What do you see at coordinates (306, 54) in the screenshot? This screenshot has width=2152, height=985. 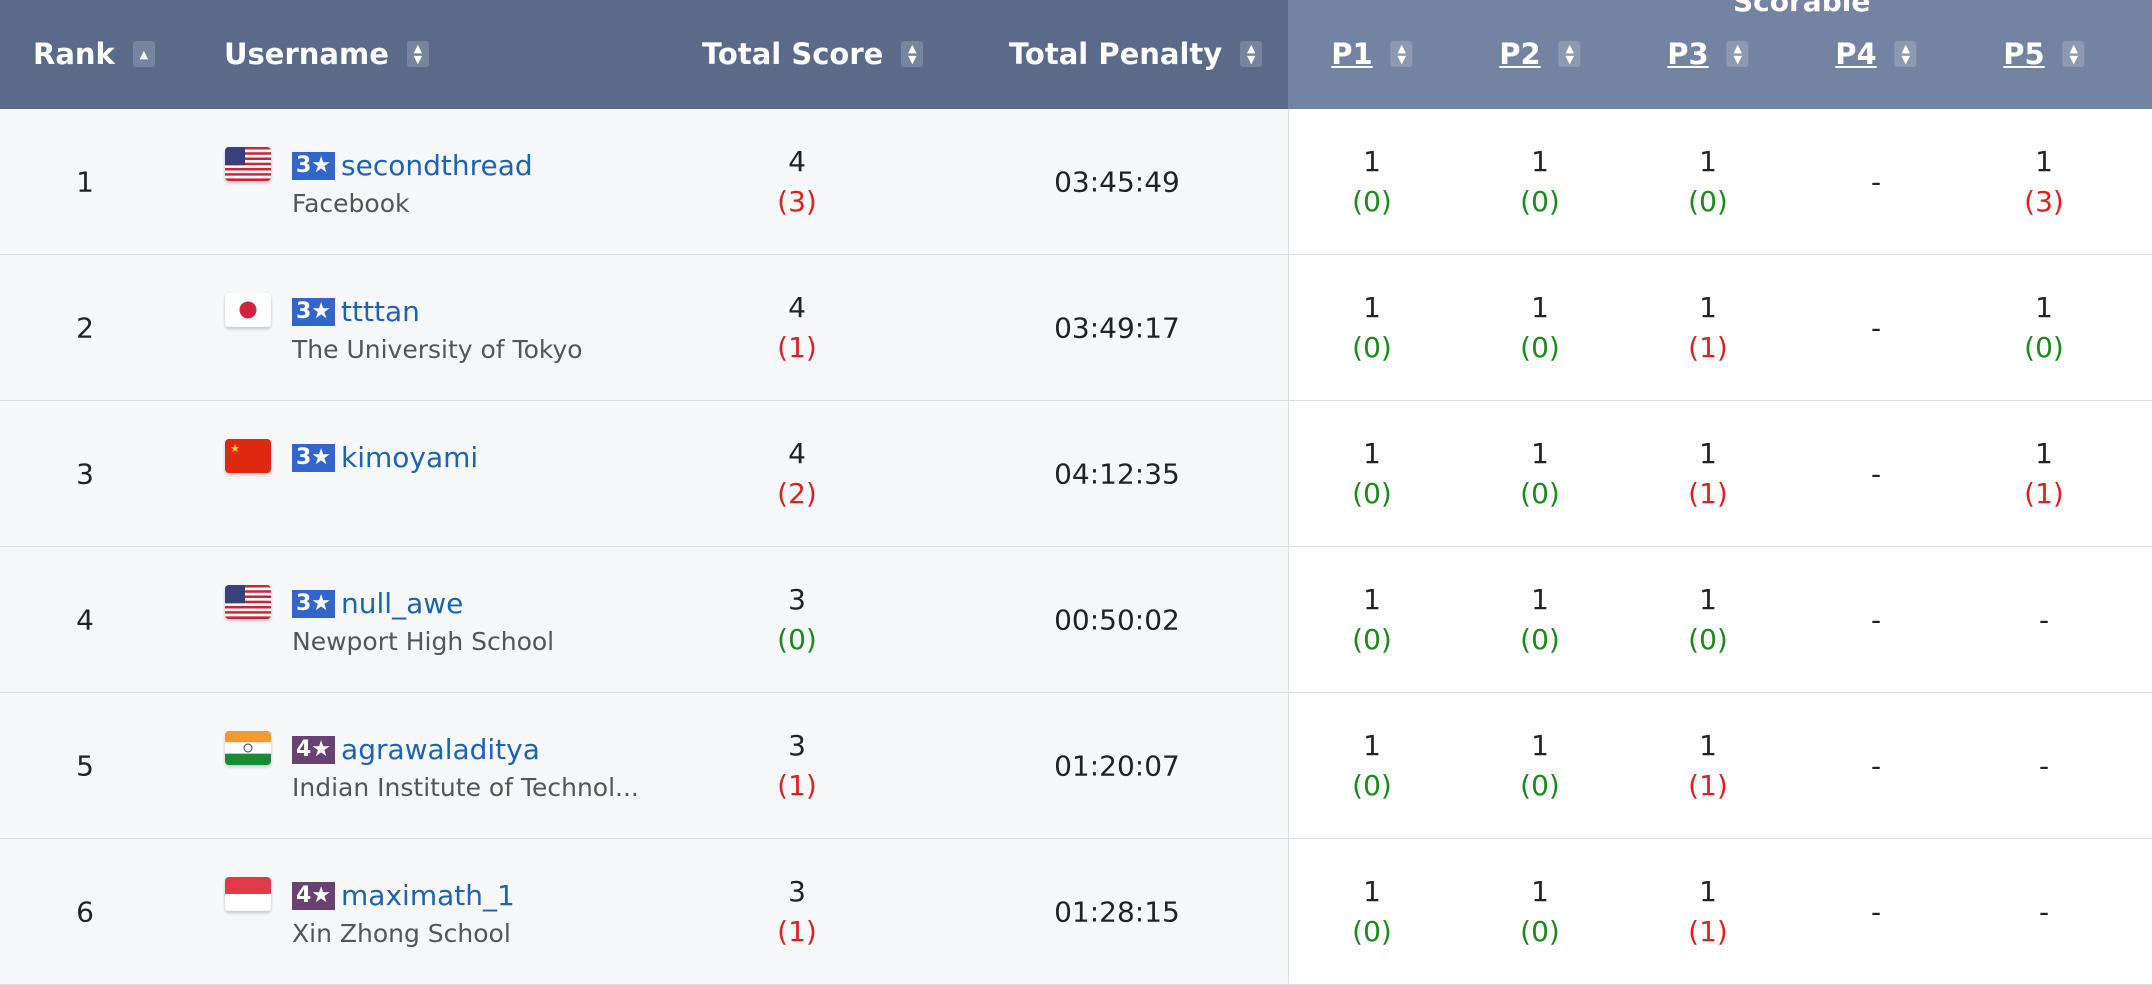 I see `username-header-label: Username` at bounding box center [306, 54].